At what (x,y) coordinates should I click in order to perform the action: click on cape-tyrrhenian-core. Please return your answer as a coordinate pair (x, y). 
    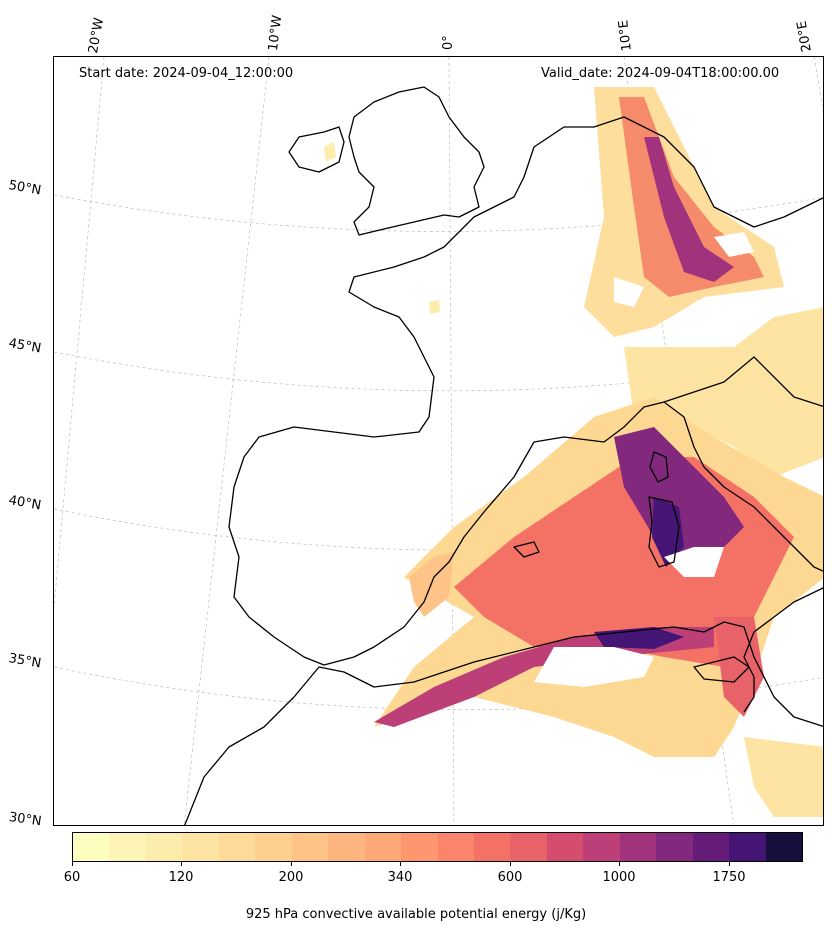
    Looking at the image, I should click on (679, 497).